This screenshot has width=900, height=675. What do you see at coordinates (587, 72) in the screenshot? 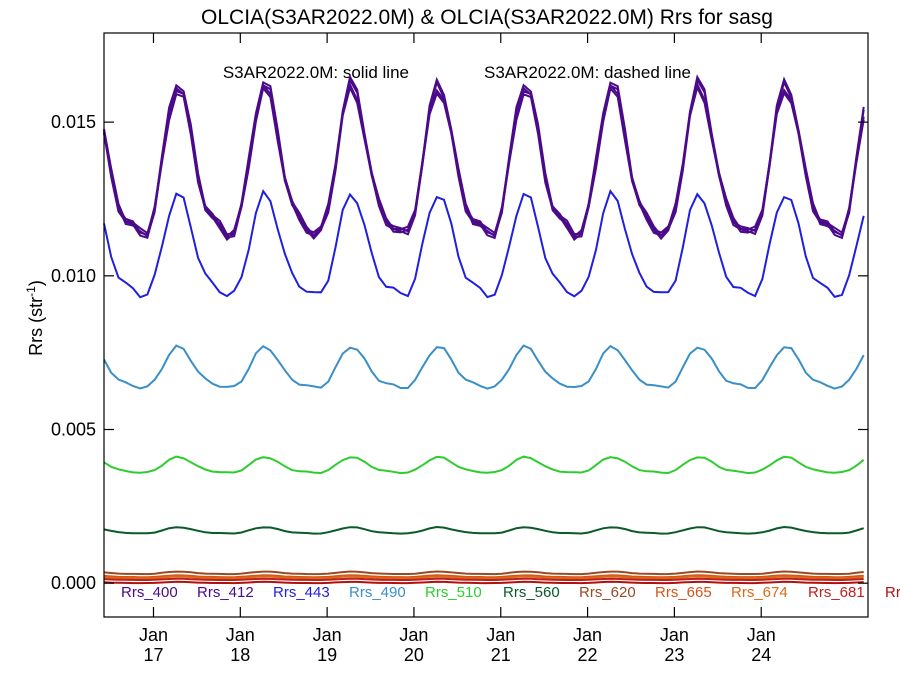
I see `annotation-dashed-line: S3AR2022.0M: dashed line` at bounding box center [587, 72].